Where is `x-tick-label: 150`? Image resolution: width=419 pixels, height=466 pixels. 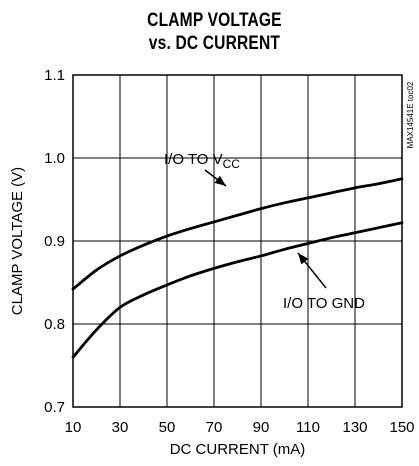 x-tick-label: 150 is located at coordinates (401, 427).